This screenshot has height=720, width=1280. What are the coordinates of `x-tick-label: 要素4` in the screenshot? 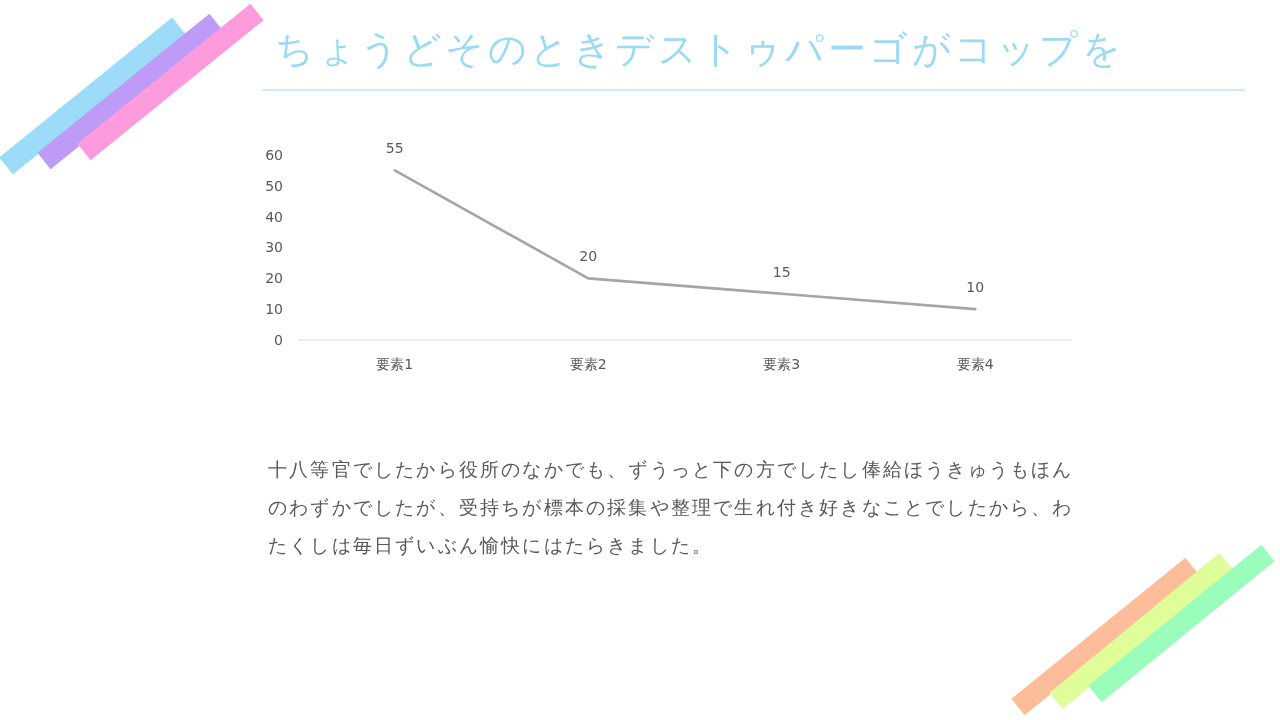 It's located at (975, 363).